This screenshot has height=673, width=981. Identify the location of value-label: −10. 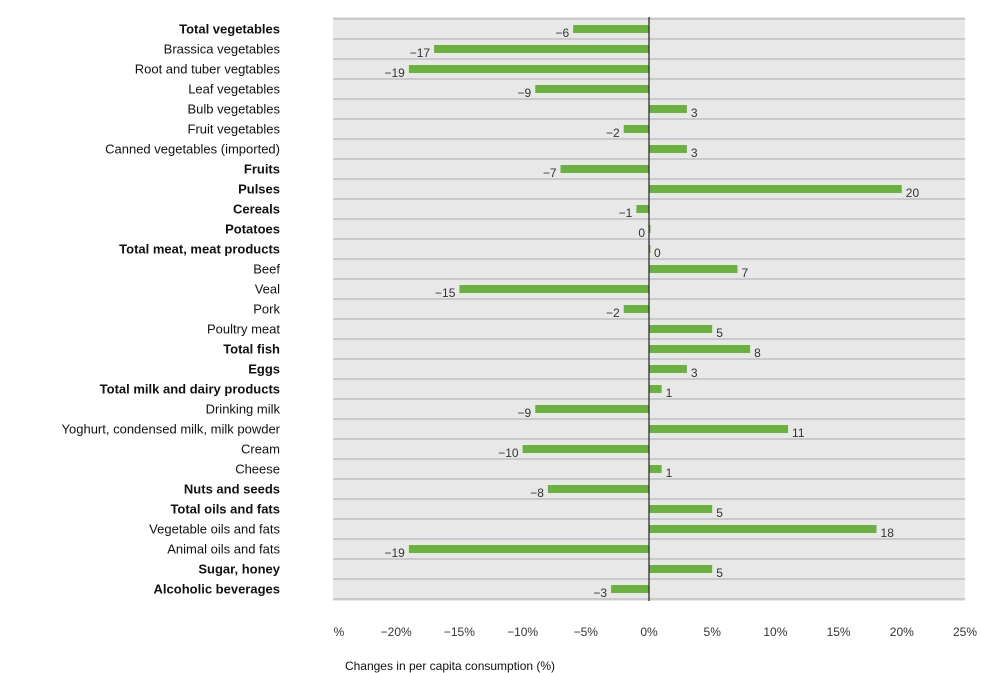
(508, 453).